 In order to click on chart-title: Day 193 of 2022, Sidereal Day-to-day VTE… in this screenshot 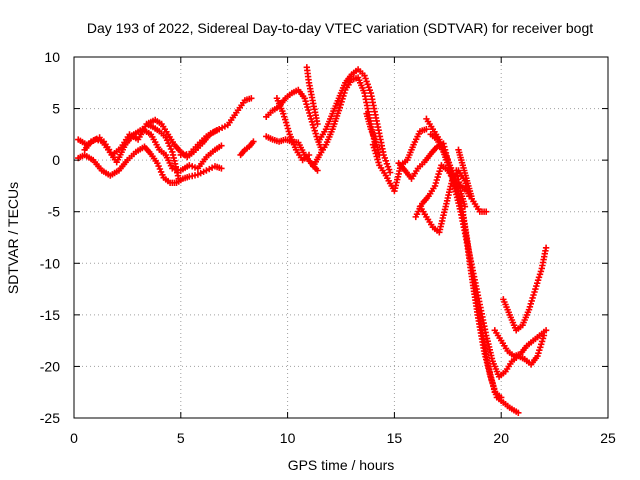, I will do `click(340, 28)`.